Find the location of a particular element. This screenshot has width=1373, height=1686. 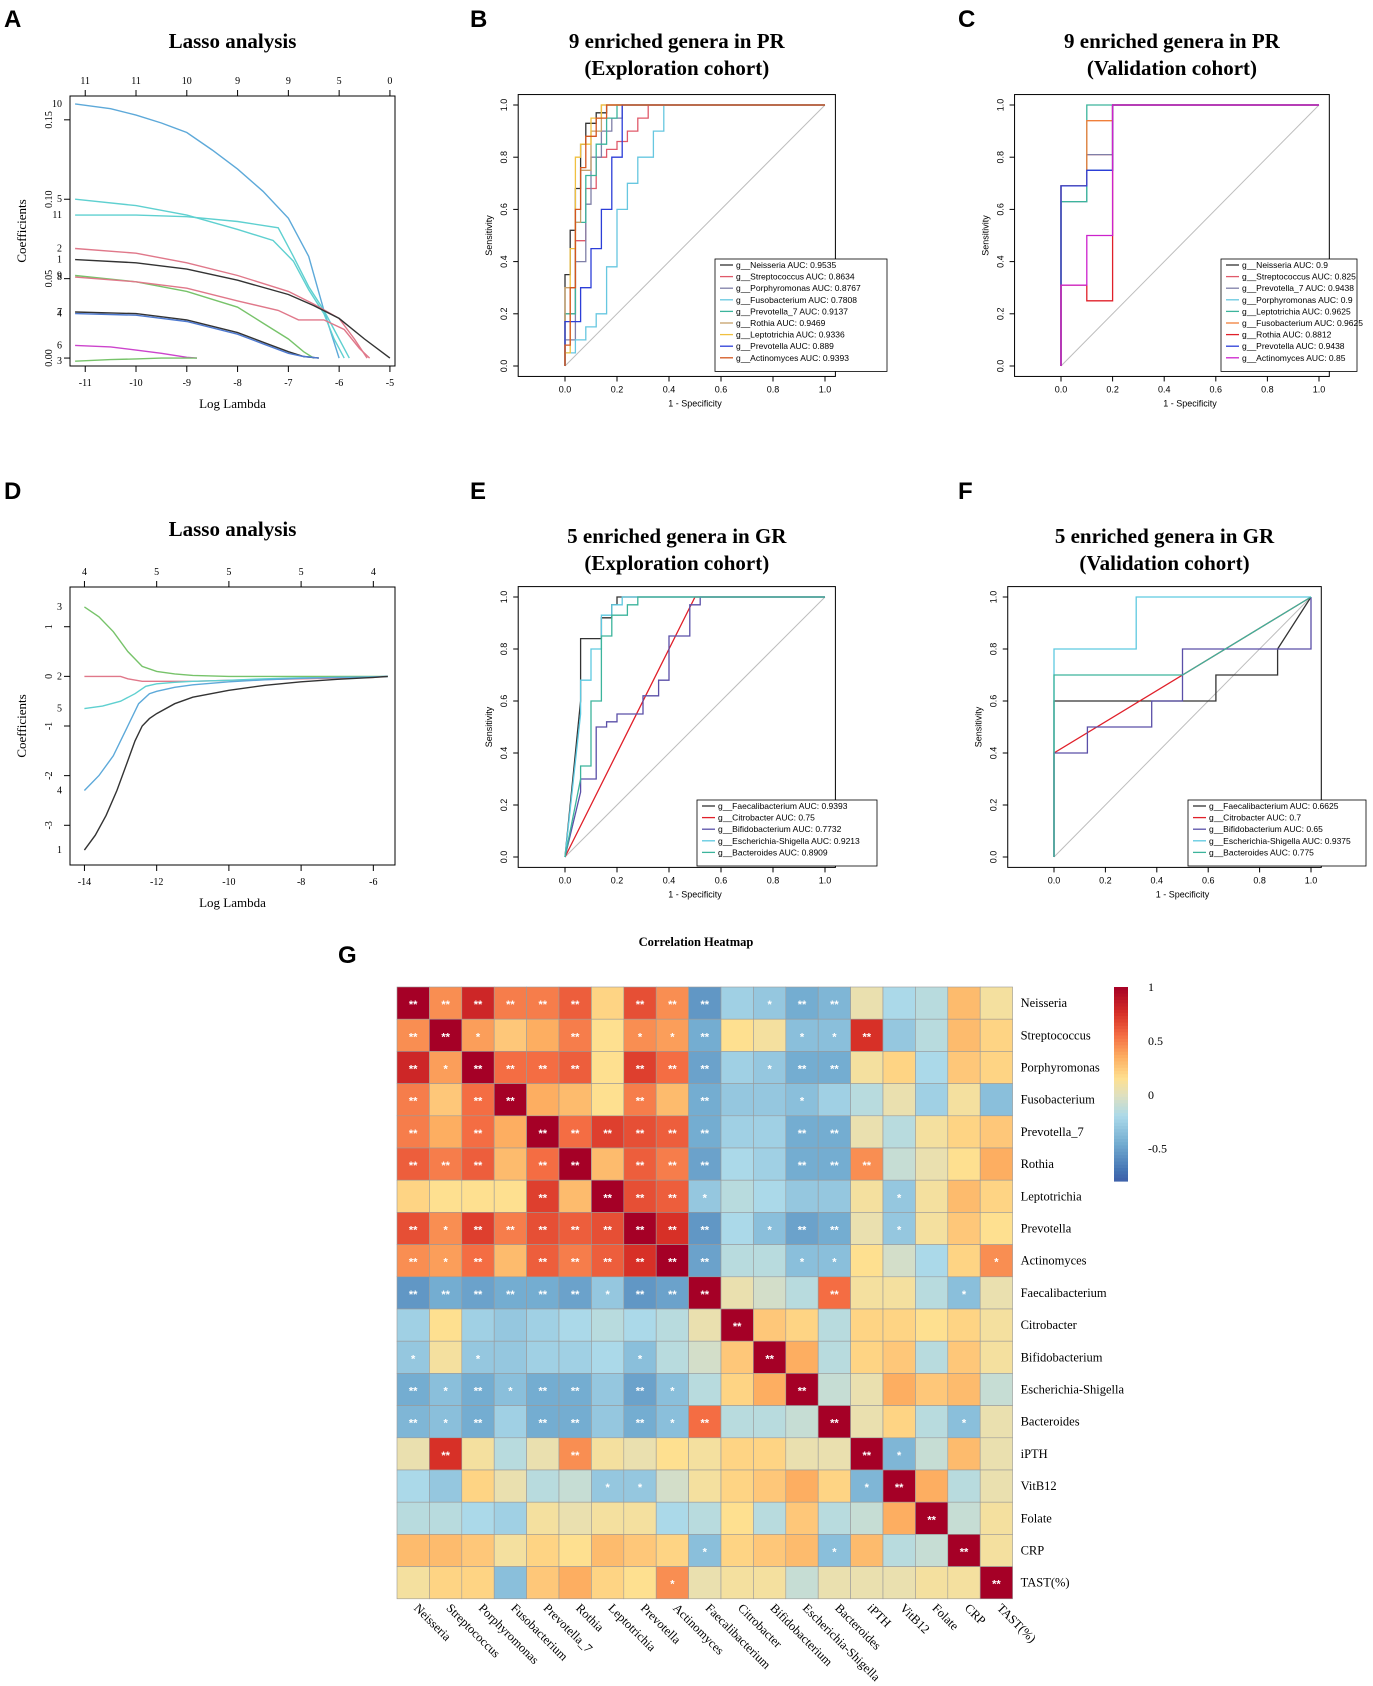

legend-entry: g__Faecalibacterium AUC: 0.6625 is located at coordinates (1274, 806).